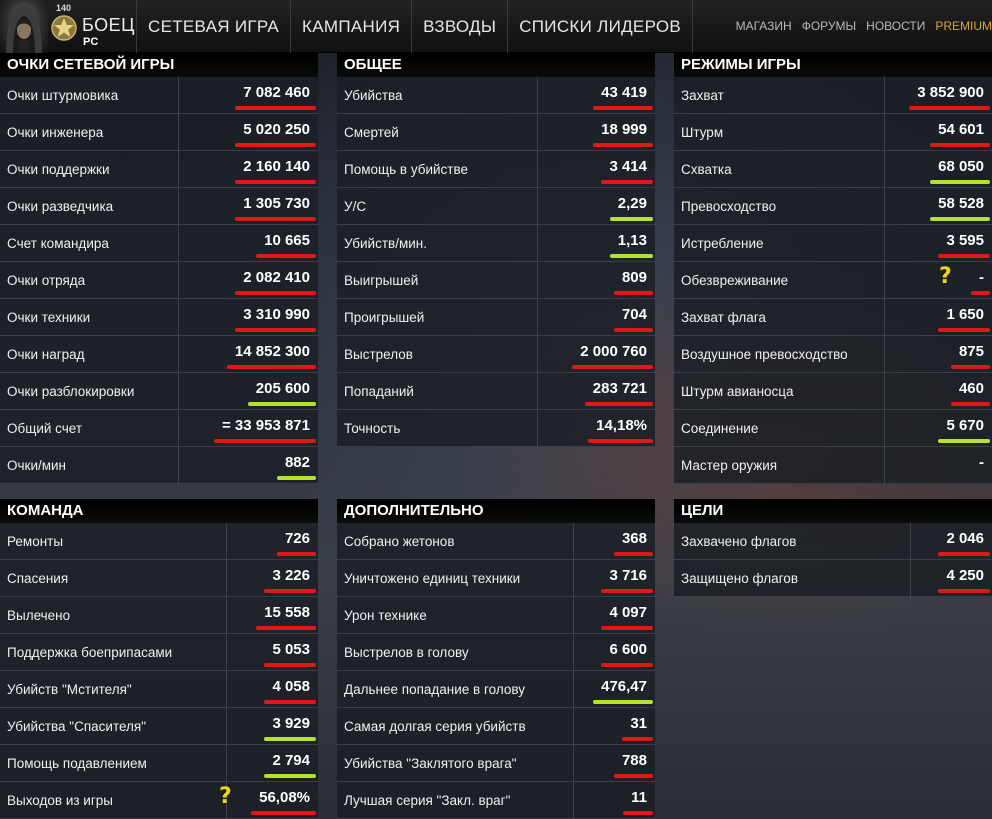 The width and height of the screenshot is (992, 819). Describe the element at coordinates (833, 578) in the screenshot. I see `stat-row: Защищено флагов 4 250` at that location.